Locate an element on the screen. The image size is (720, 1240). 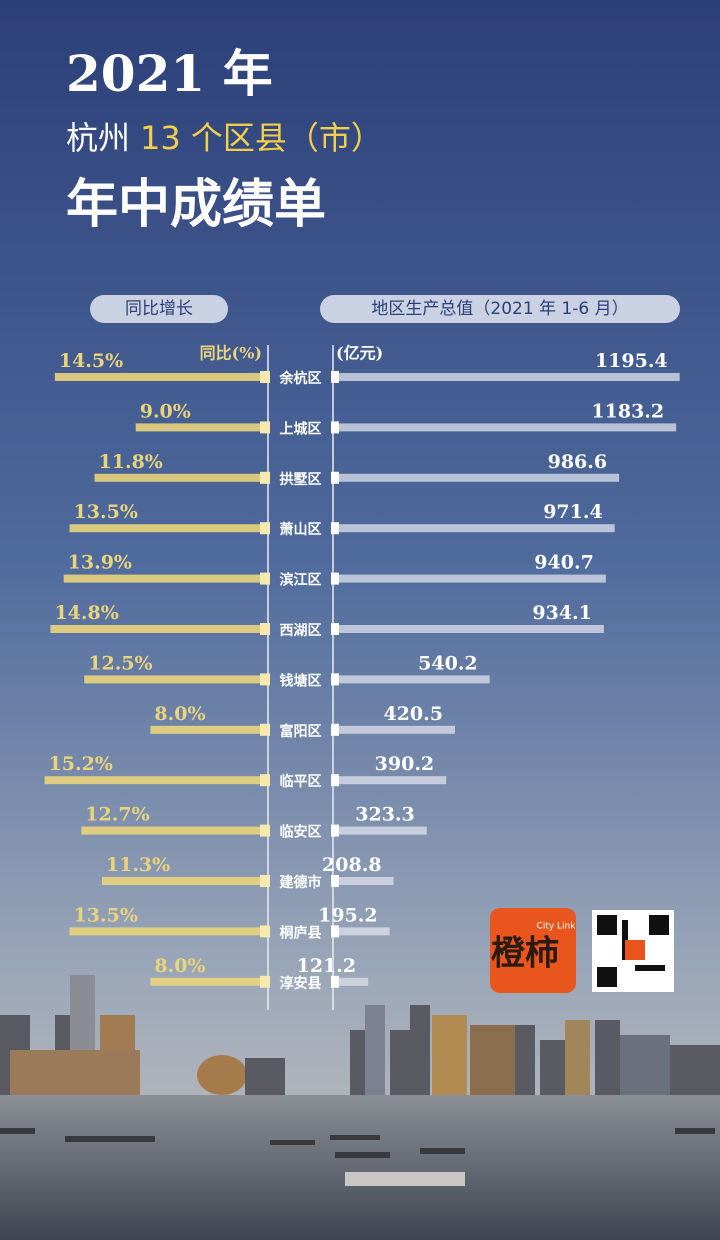
category-label: 西湖区 is located at coordinates (301, 631).